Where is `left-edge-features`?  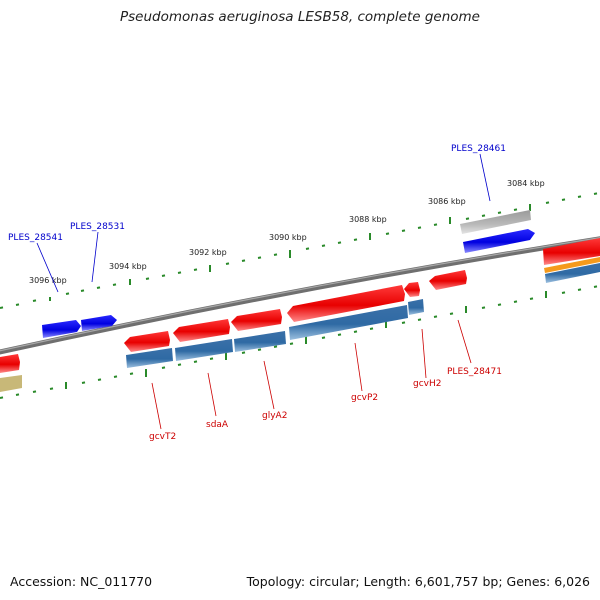 left-edge-features is located at coordinates (11, 373).